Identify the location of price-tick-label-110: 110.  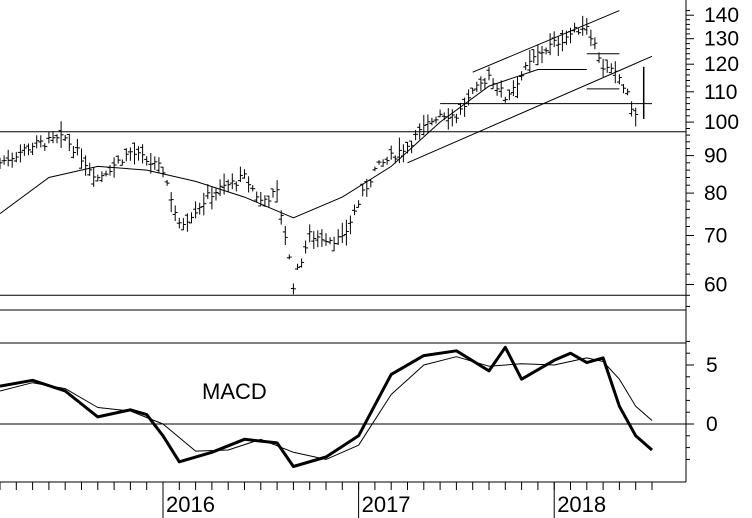
(720, 92).